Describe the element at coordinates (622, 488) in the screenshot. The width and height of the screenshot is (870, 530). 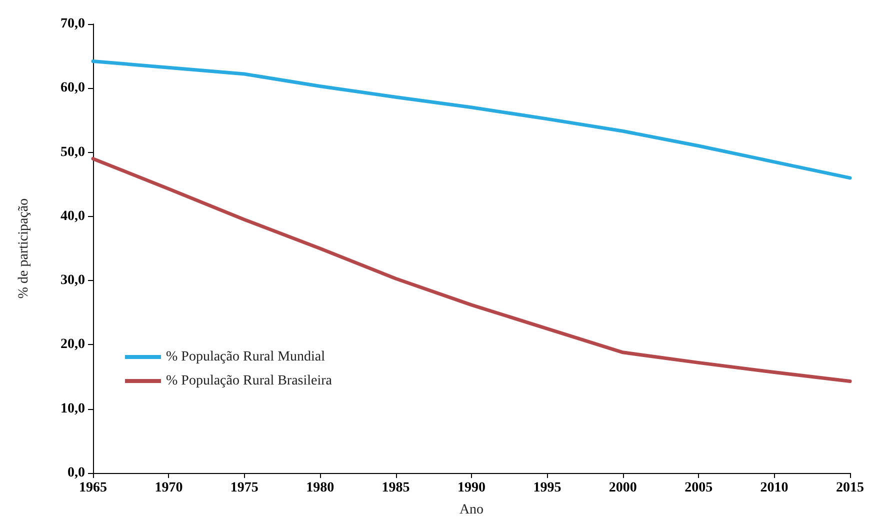
I see `x-tick-label: 2000` at that location.